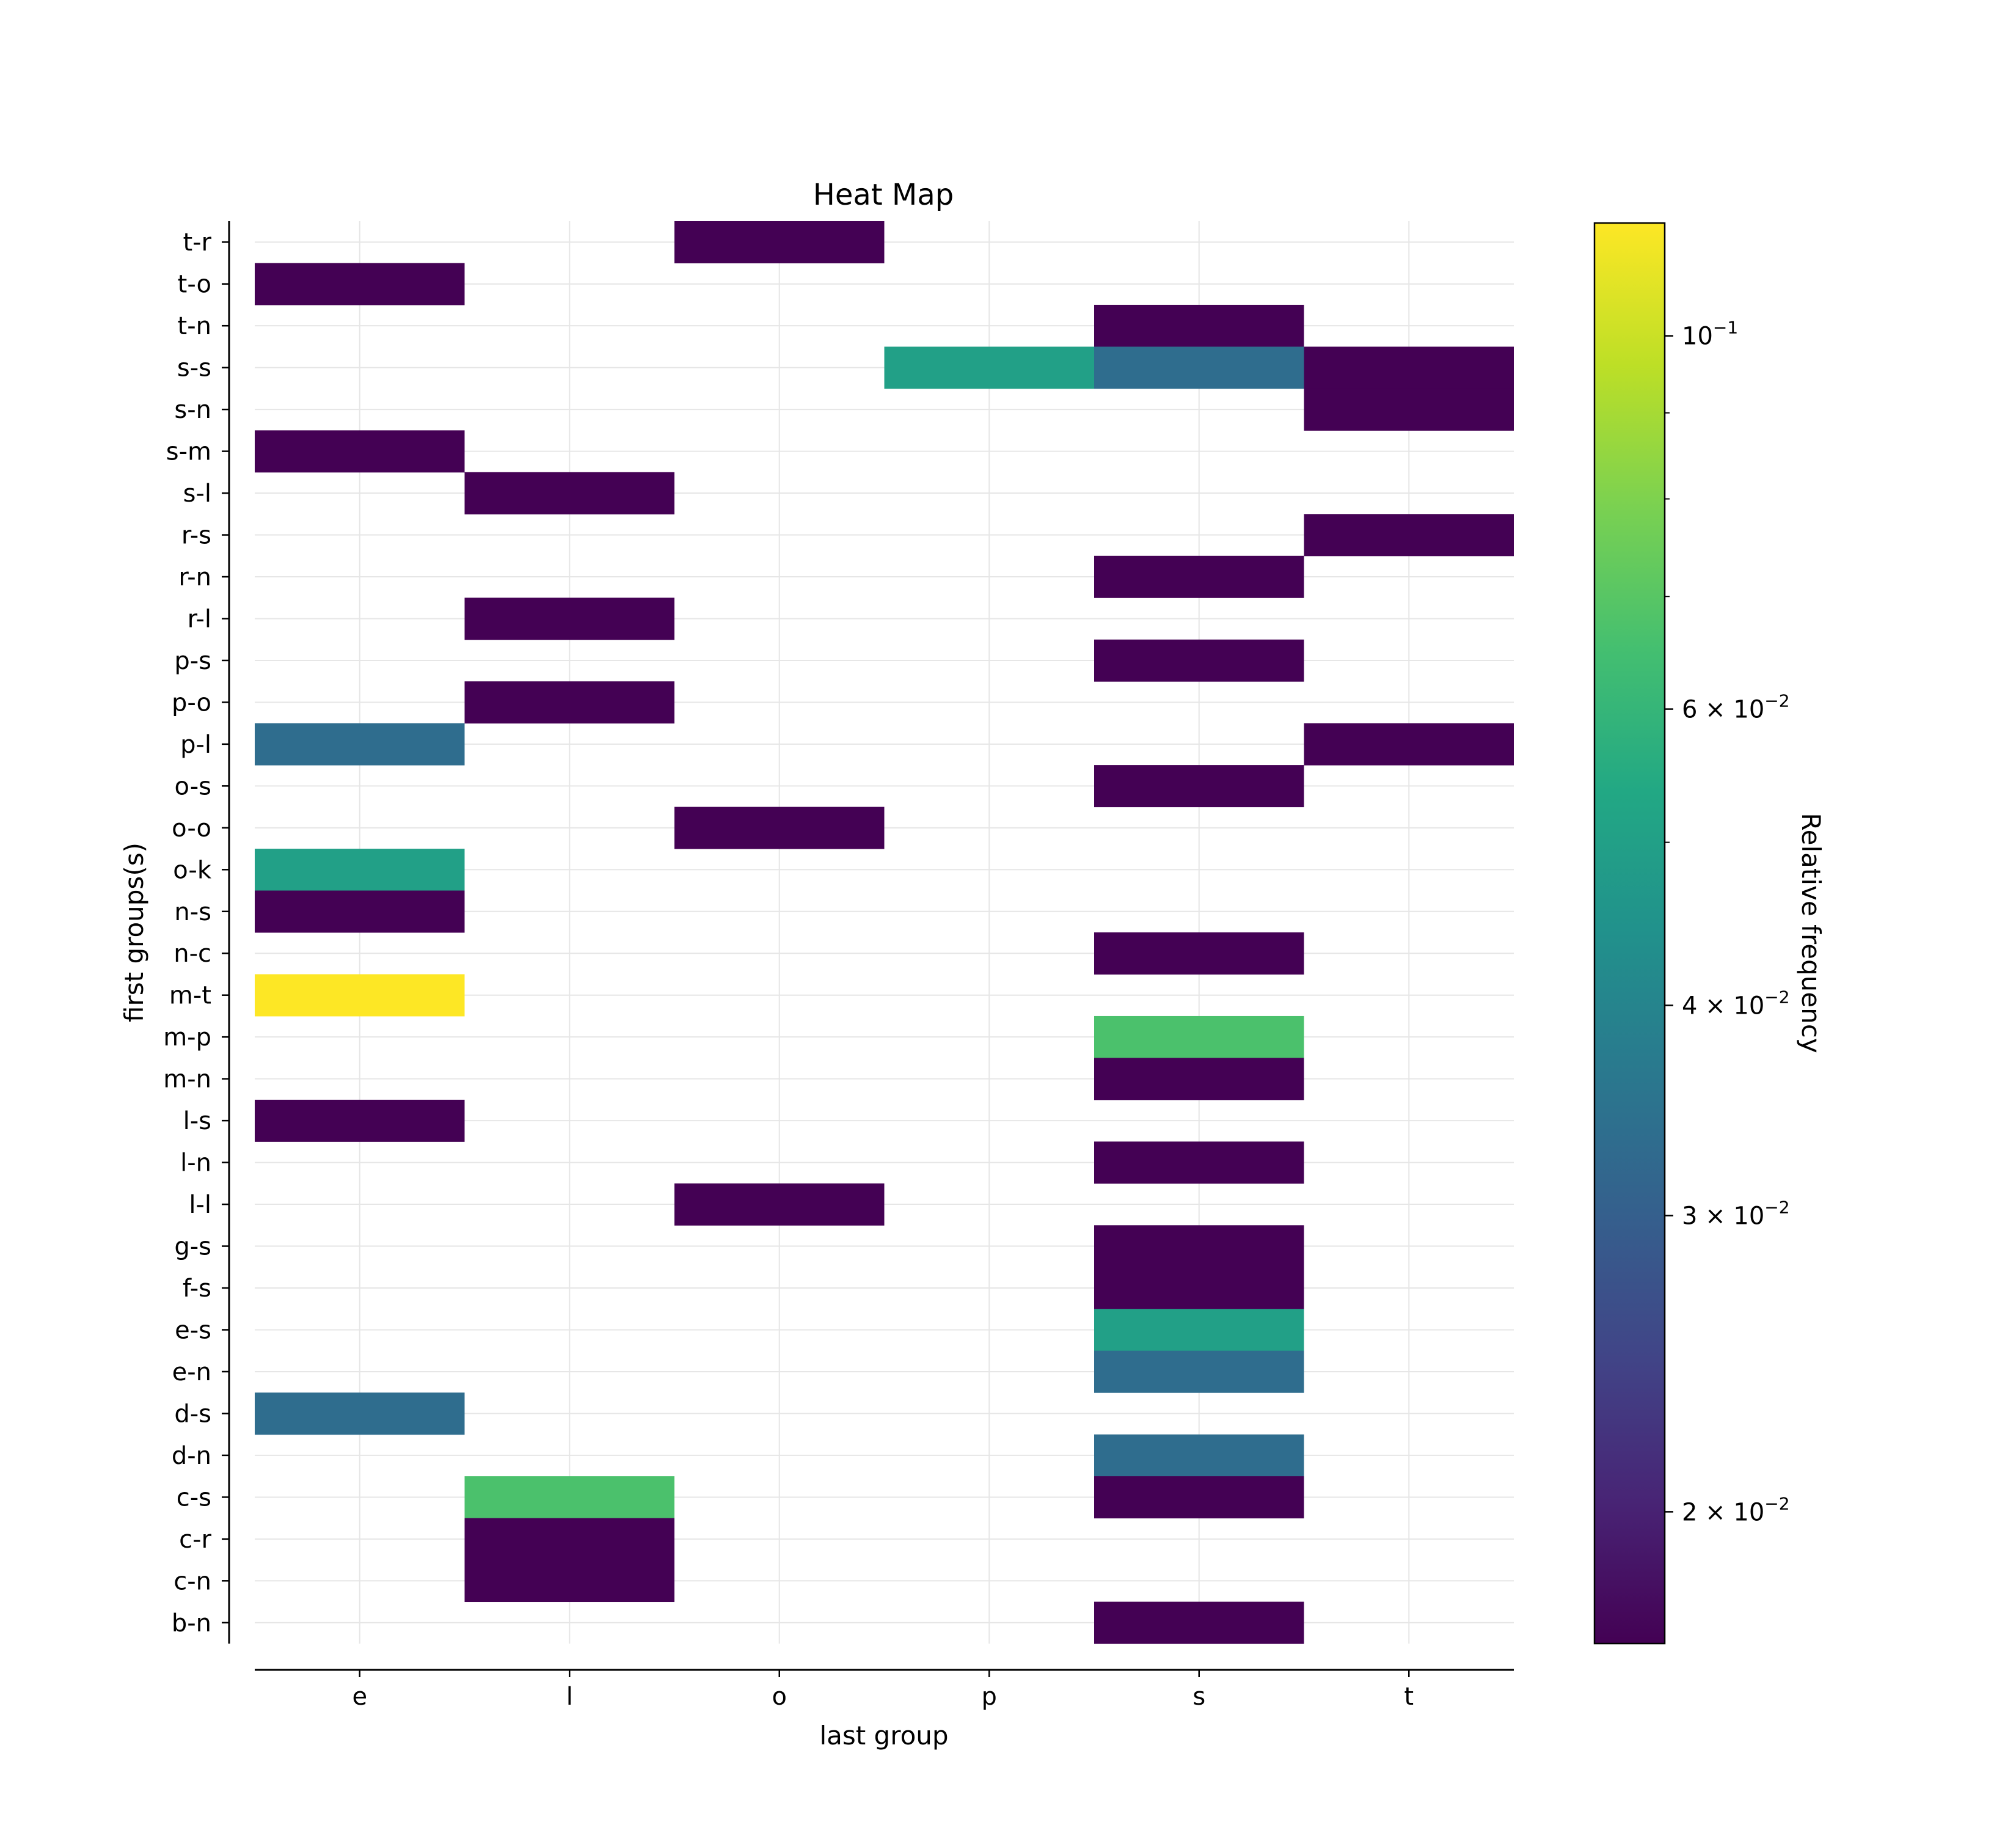  I want to click on y-tick-label: t-n, so click(195, 326).